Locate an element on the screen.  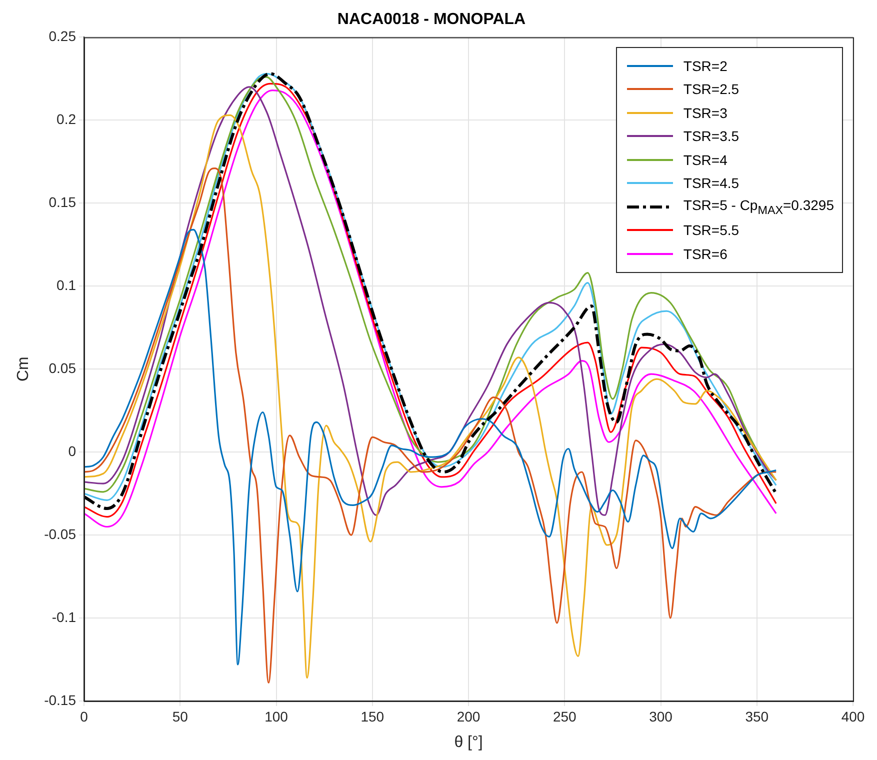
x-tick-label: 200 is located at coordinates (468, 716).